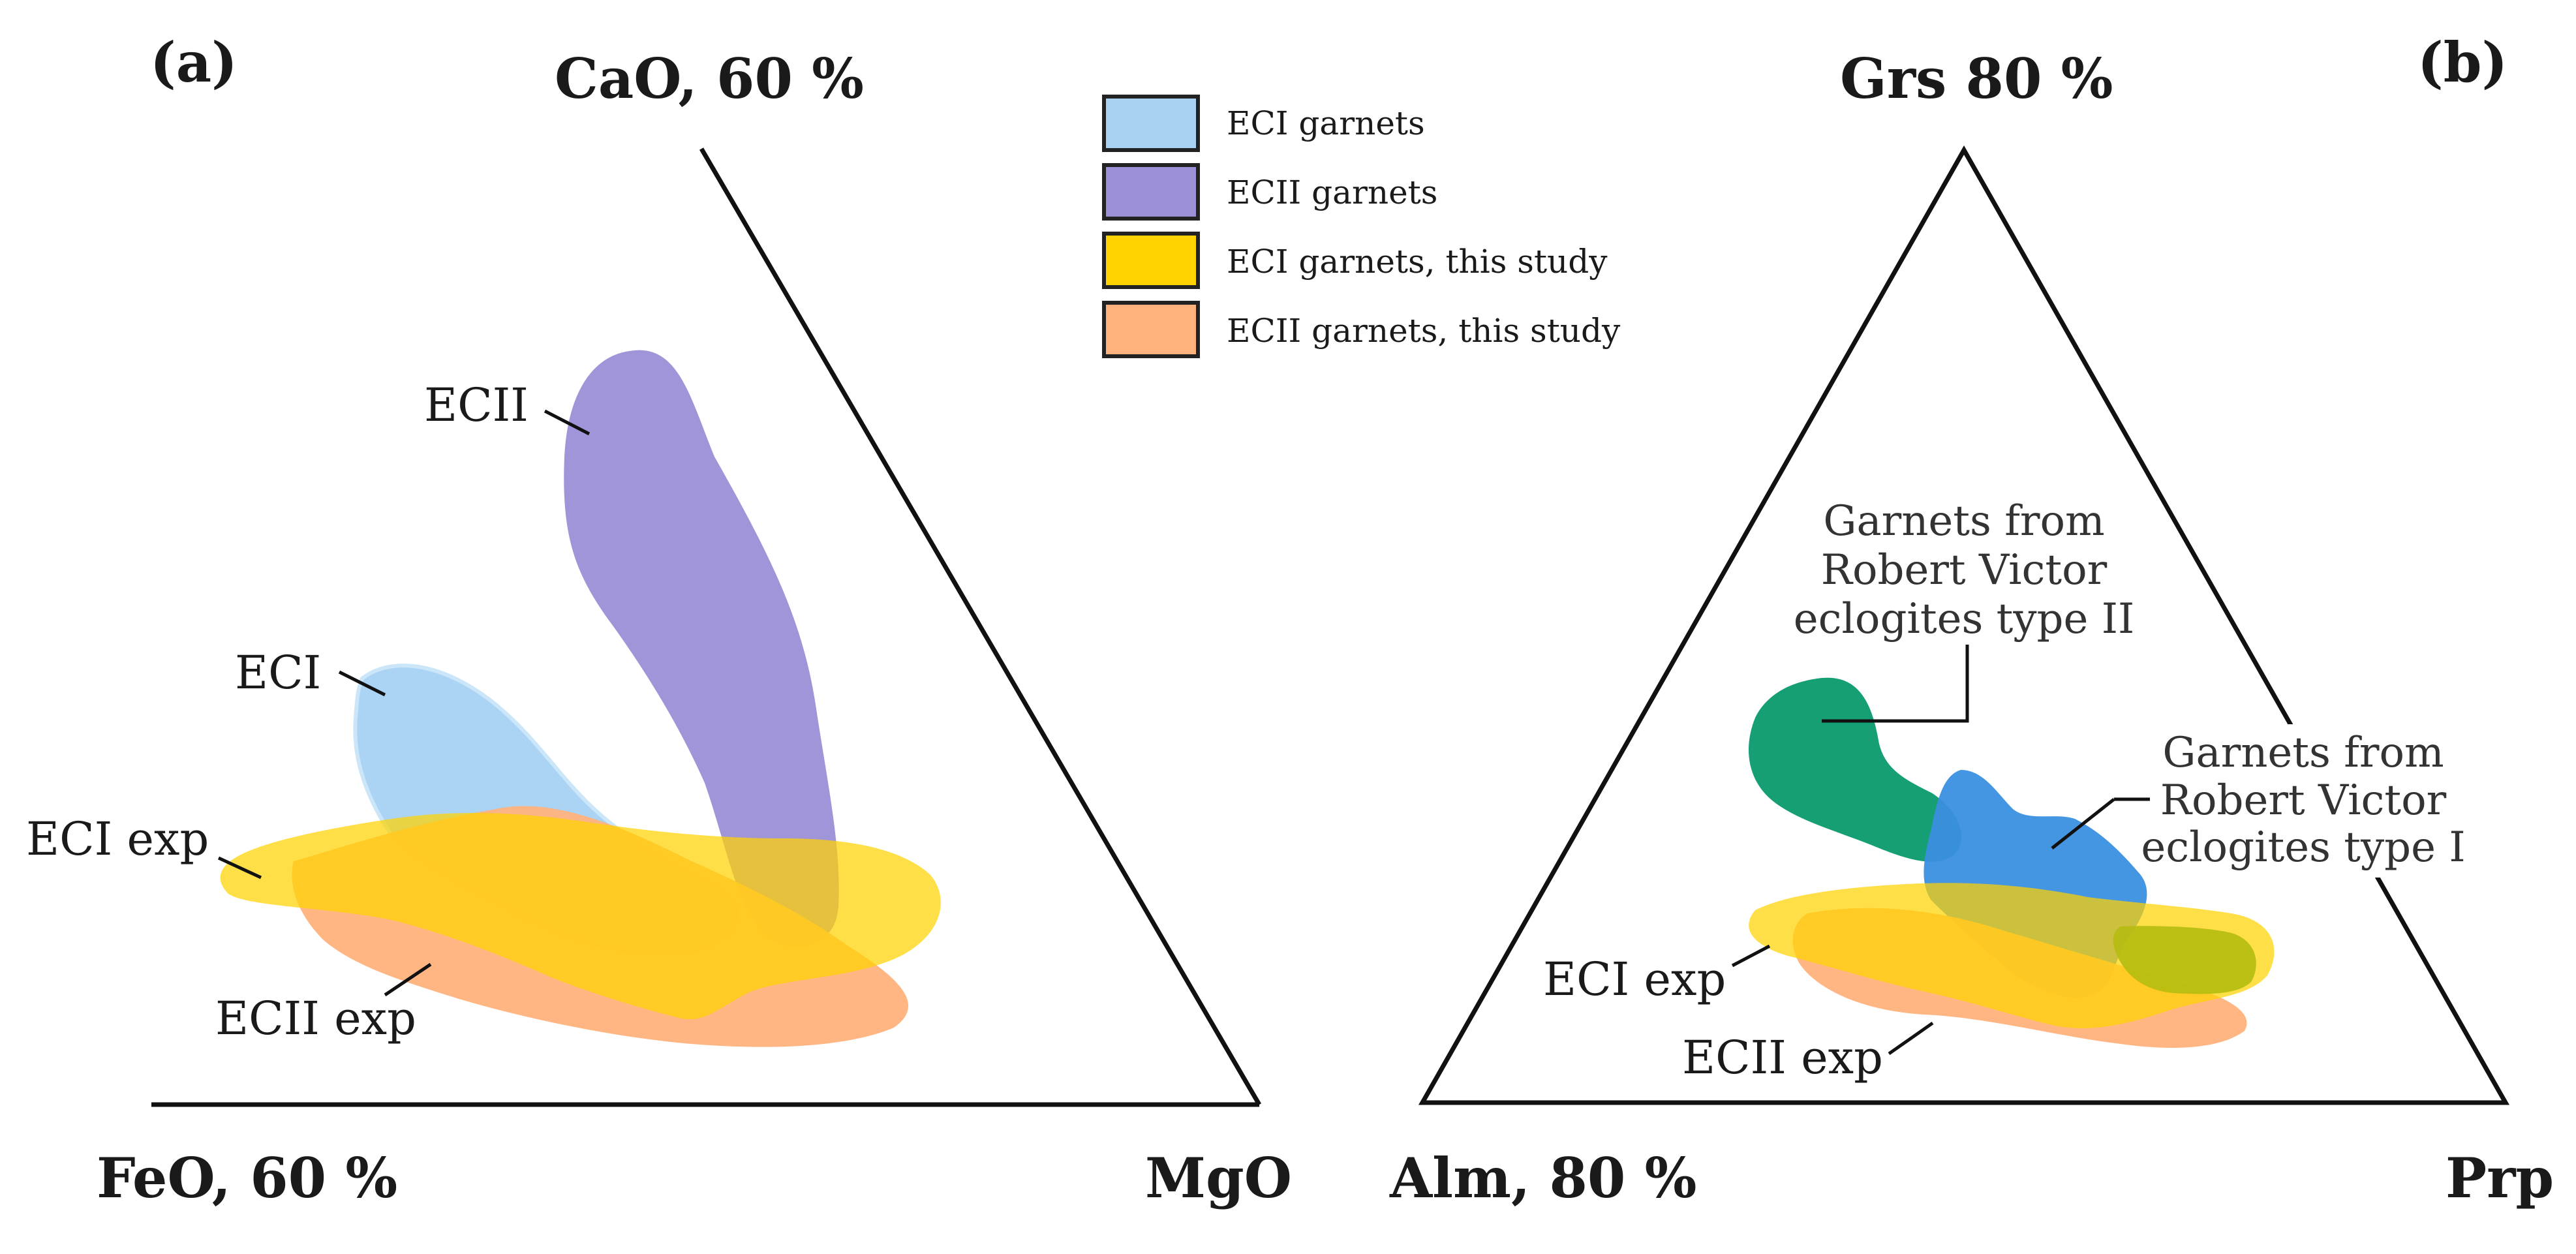 Image resolution: width=2576 pixels, height=1254 pixels. Describe the element at coordinates (1326, 123) in the screenshot. I see `legend-label-eci: ECI garnets` at that location.